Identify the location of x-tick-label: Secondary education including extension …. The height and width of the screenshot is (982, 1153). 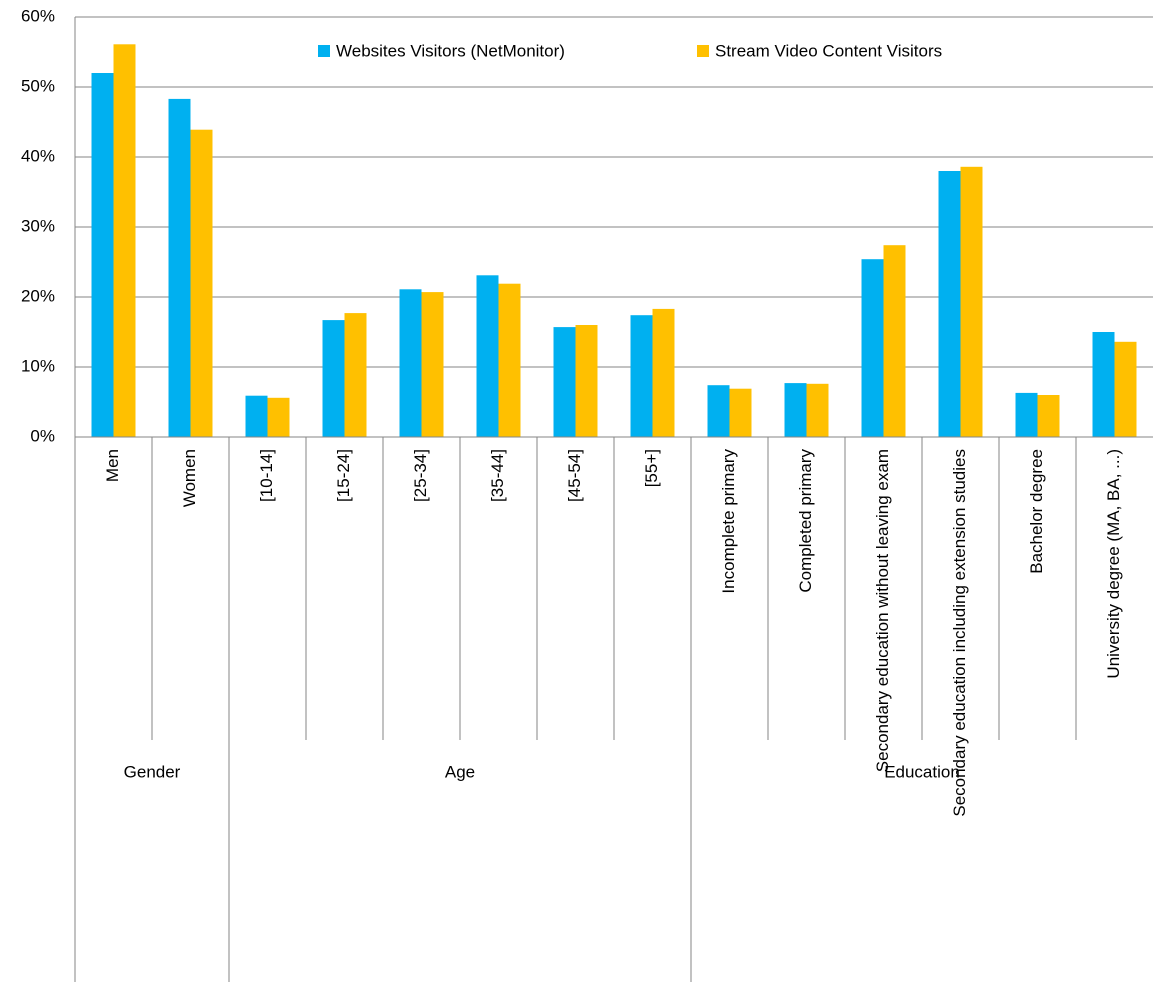
(959, 633).